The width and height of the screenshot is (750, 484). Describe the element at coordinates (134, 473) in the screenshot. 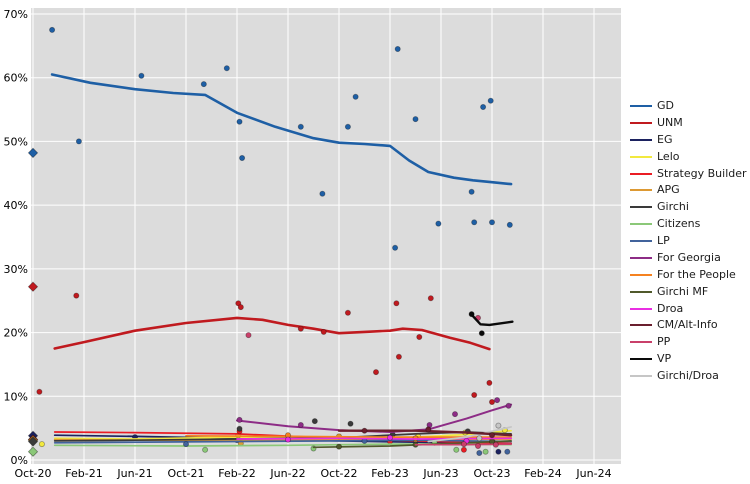

I see `x-axis-tick-label: Jun-21` at that location.